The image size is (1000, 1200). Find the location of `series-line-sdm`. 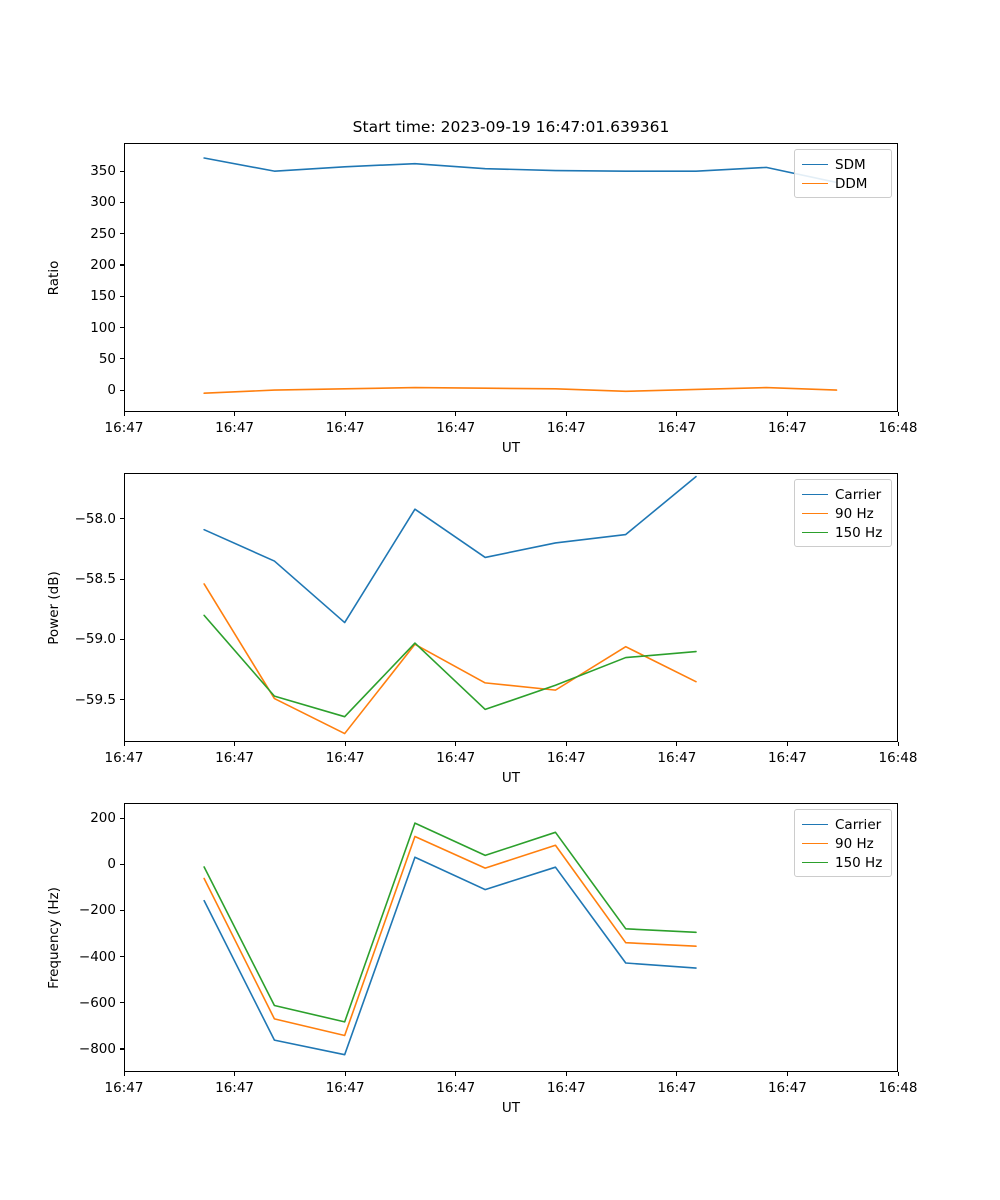

series-line-sdm is located at coordinates (520, 170).